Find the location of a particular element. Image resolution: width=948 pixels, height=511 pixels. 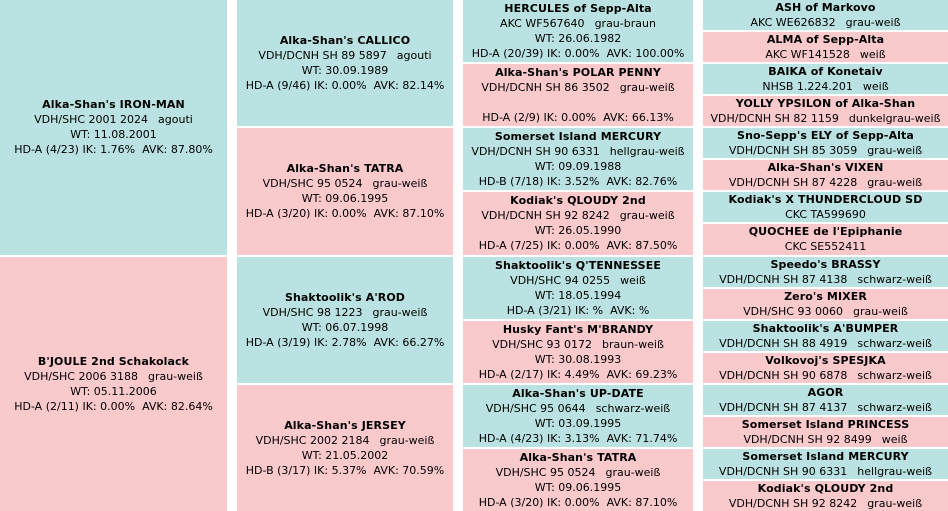

dog-reg-number: NHSB 1.224.201 is located at coordinates (807, 87).